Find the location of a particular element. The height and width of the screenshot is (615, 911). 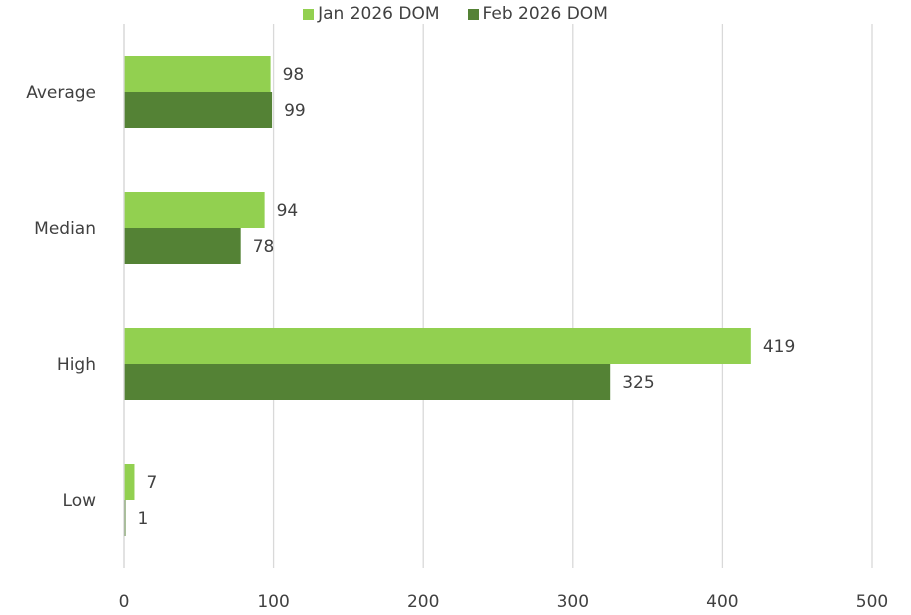

x-tick-label: 400 is located at coordinates (722, 602).